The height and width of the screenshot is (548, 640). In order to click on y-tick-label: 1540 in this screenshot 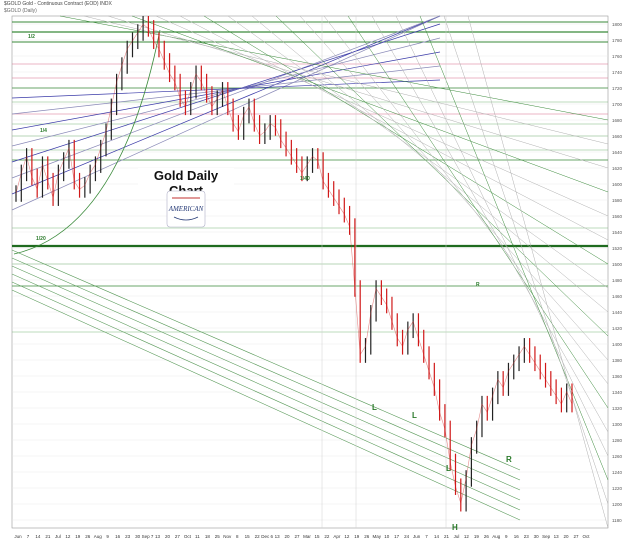, I will do `click(617, 232)`.